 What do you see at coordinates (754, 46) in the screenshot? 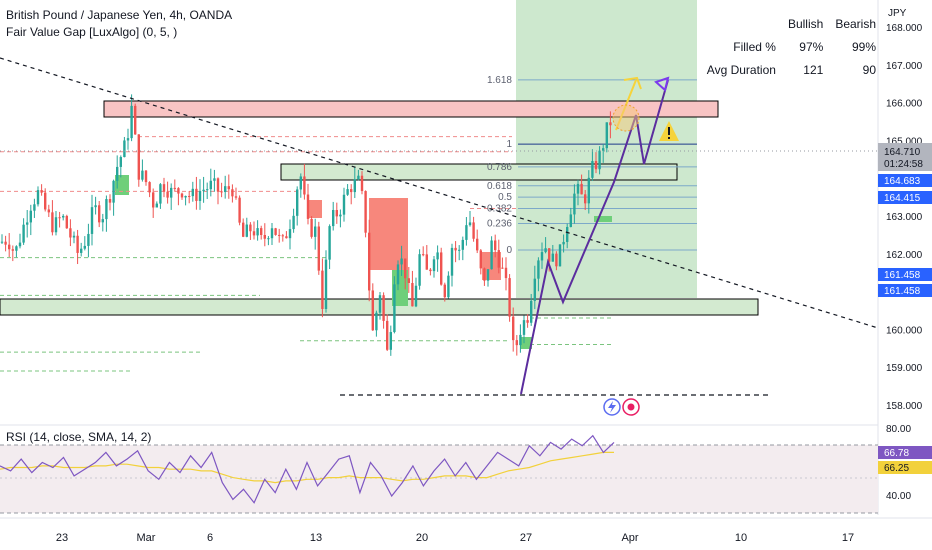
I see `stats-row-label: Filled %` at bounding box center [754, 46].